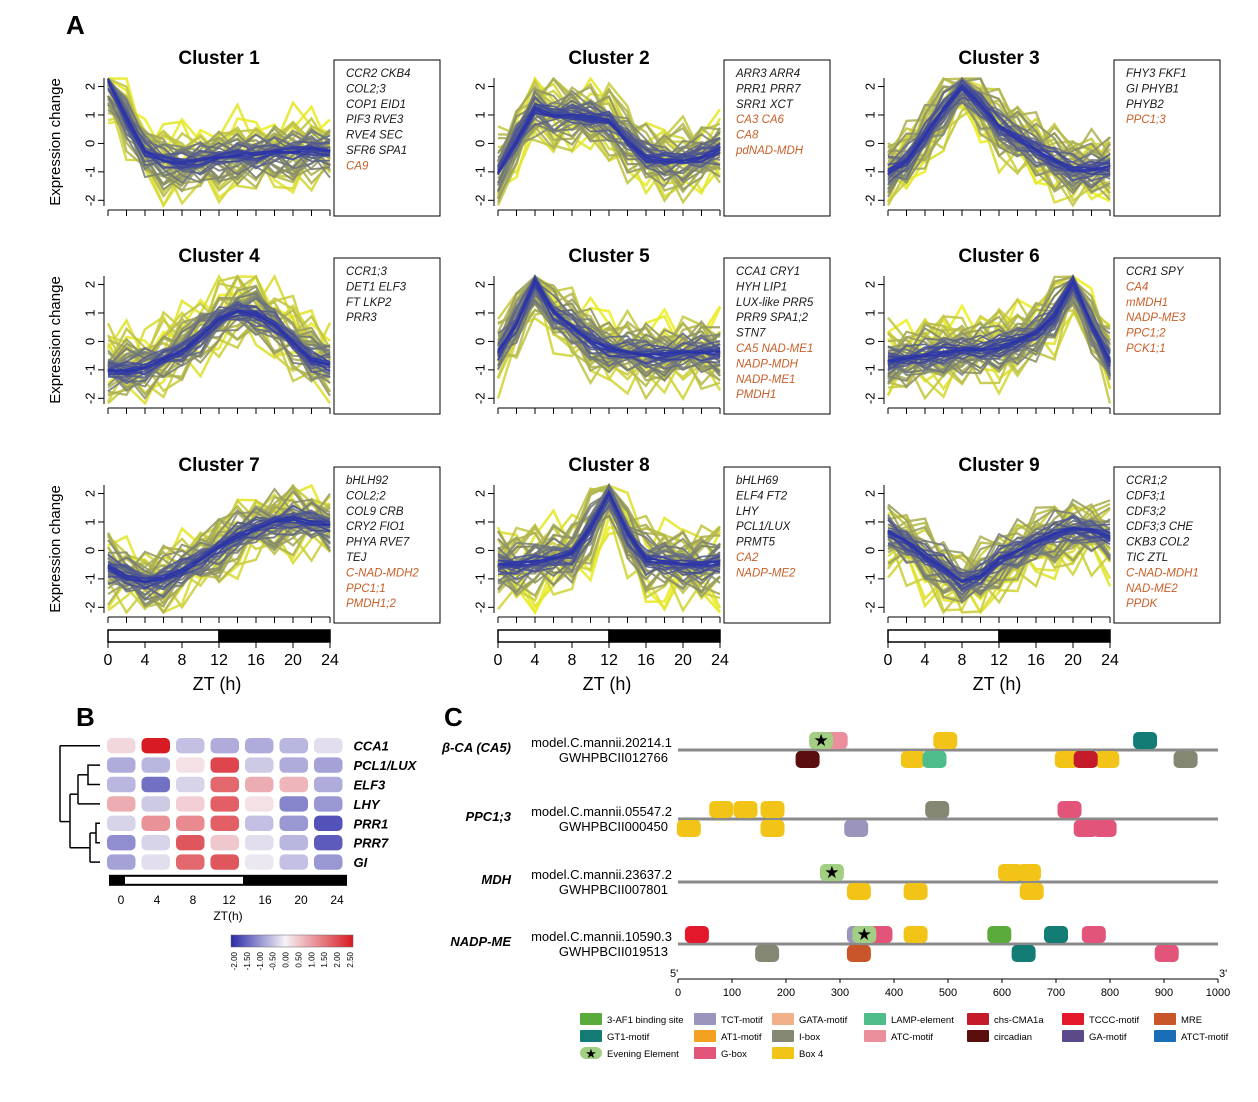 The image size is (1258, 1102). I want to click on promoter-axis-tick-label: 100, so click(732, 993).